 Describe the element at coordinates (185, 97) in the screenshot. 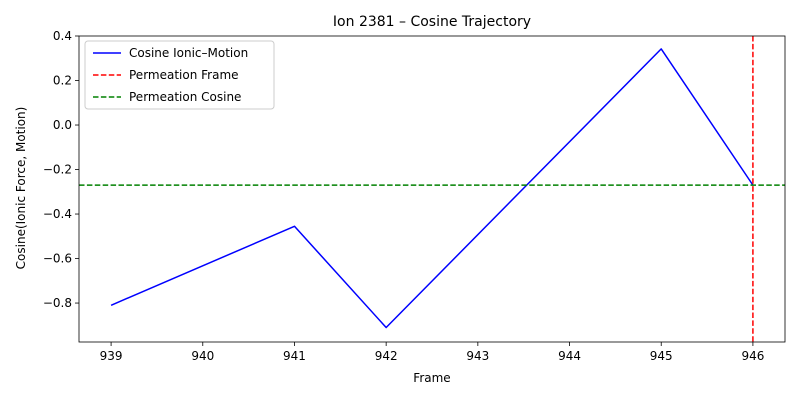

I see `legend-label-2: Permeation Cosine` at that location.